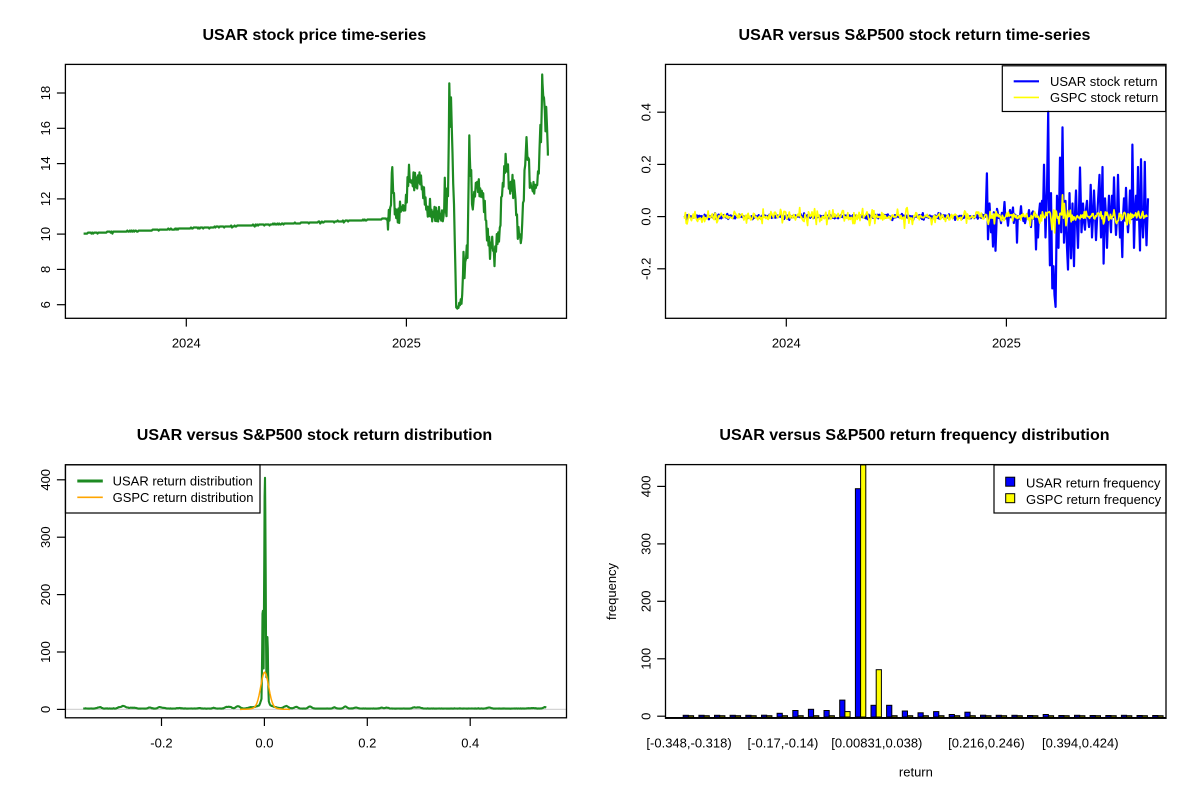  Describe the element at coordinates (45, 269) in the screenshot. I see `svg-text: 8` at that location.